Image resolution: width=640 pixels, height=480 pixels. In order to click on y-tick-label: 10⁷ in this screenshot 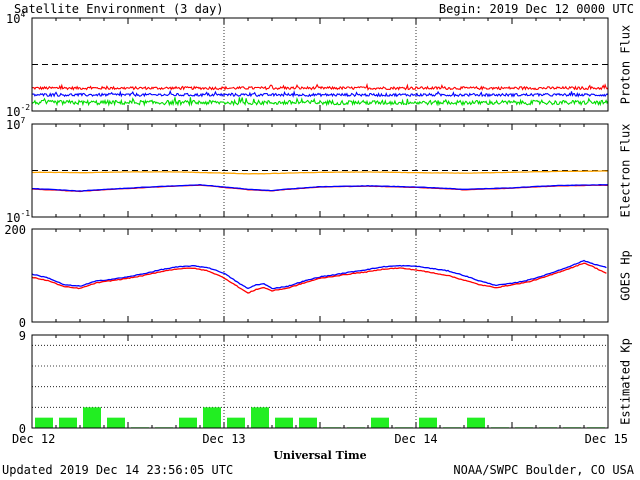, I will do `click(15, 124)`.